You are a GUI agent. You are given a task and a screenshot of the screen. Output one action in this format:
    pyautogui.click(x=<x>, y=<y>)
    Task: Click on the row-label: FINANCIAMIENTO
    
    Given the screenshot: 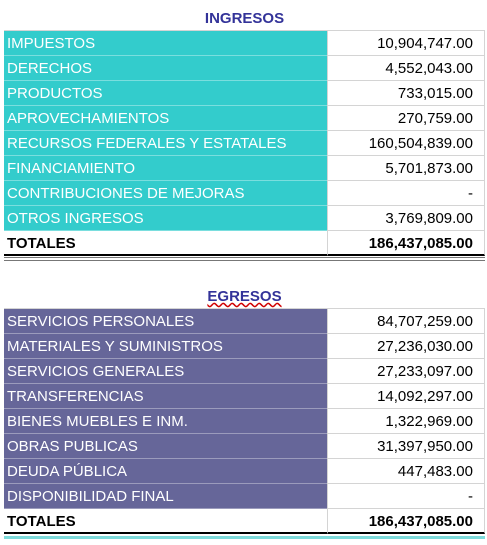 What is the action you would take?
    pyautogui.click(x=165, y=168)
    